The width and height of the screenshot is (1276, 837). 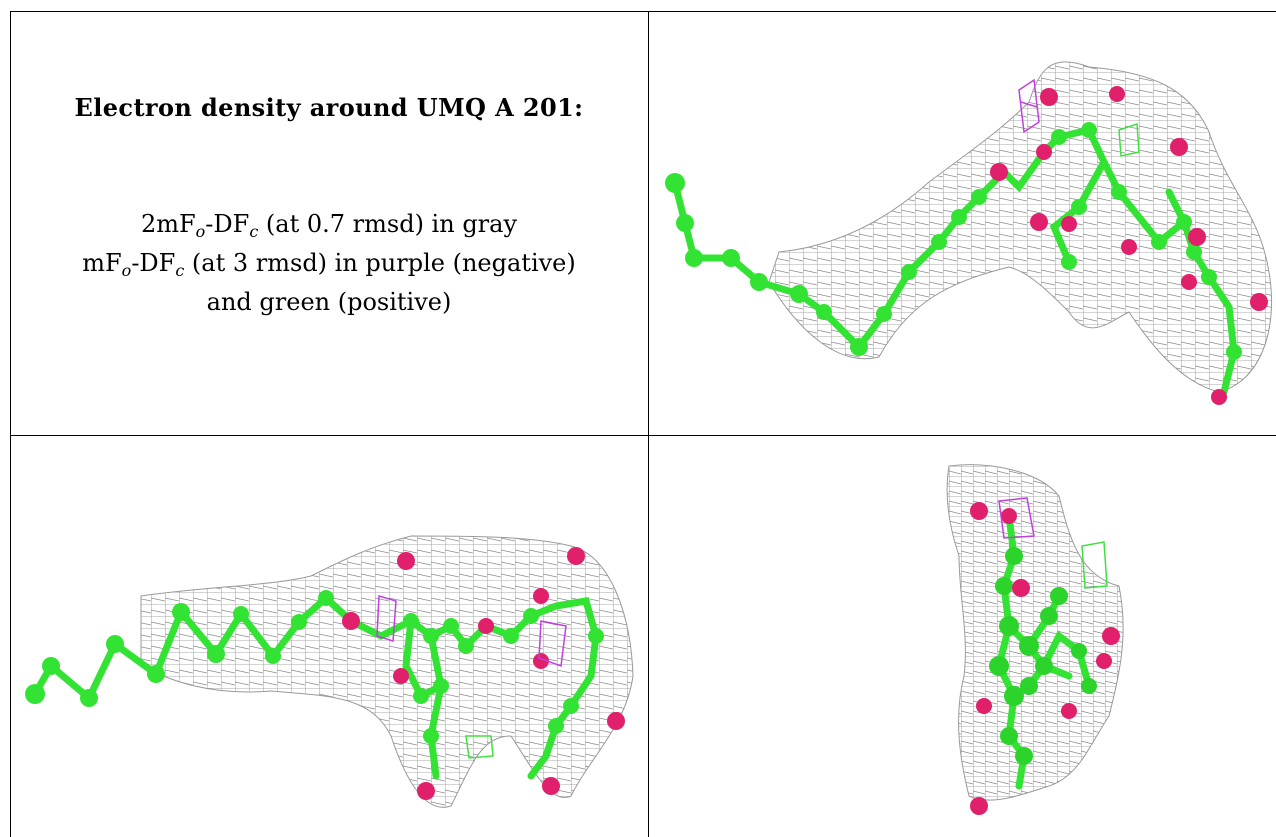 What do you see at coordinates (329, 302) in the screenshot?
I see `caption-line-colors: and green (positive)` at bounding box center [329, 302].